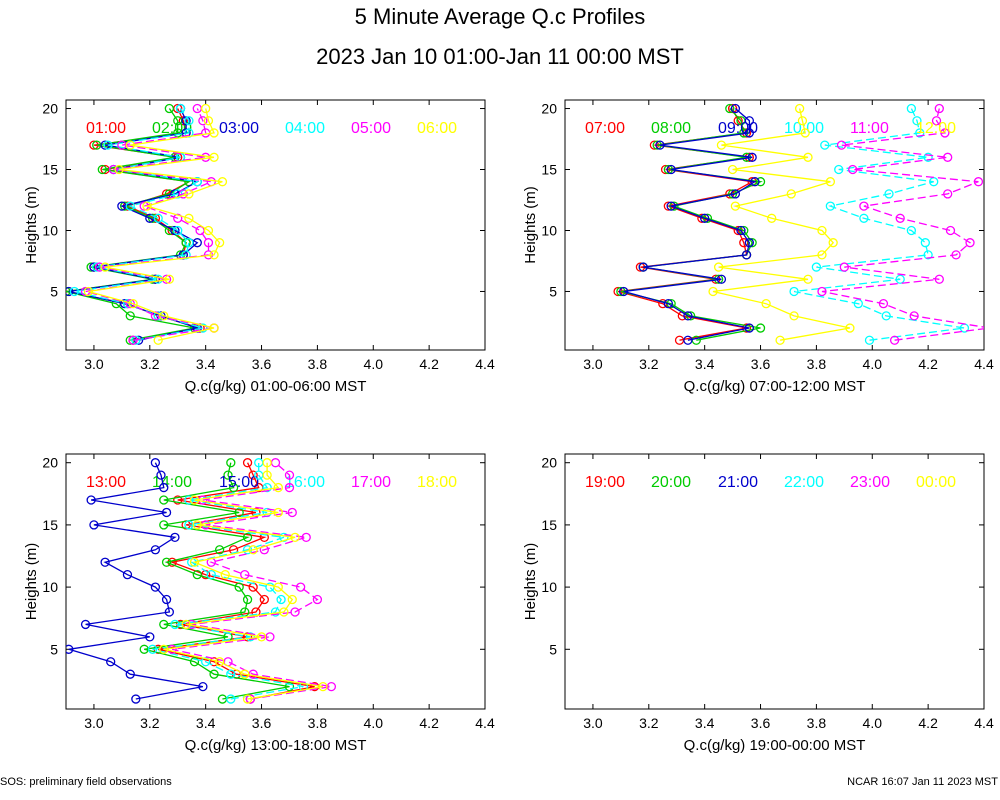 The width and height of the screenshot is (1000, 800). Describe the element at coordinates (437, 482) in the screenshot. I see `legend-entry: 18:00` at that location.